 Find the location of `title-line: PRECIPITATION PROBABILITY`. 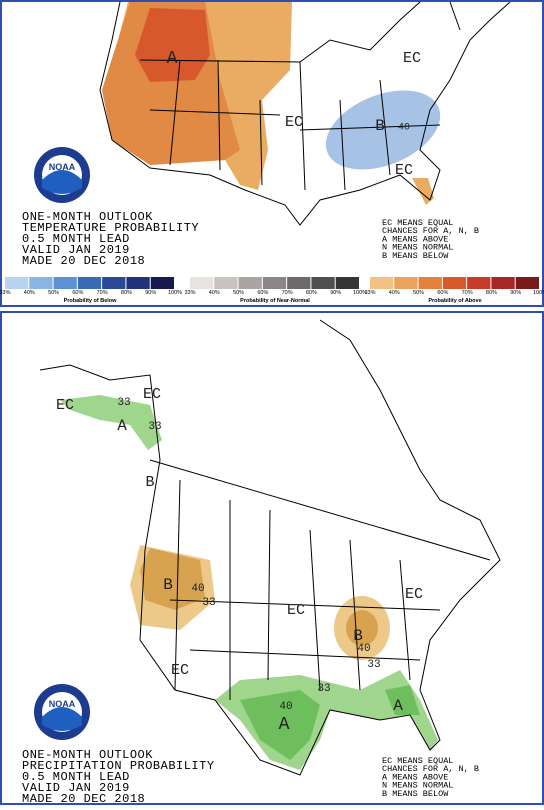

title-line: PRECIPITATION PROBABILITY is located at coordinates (118, 766).